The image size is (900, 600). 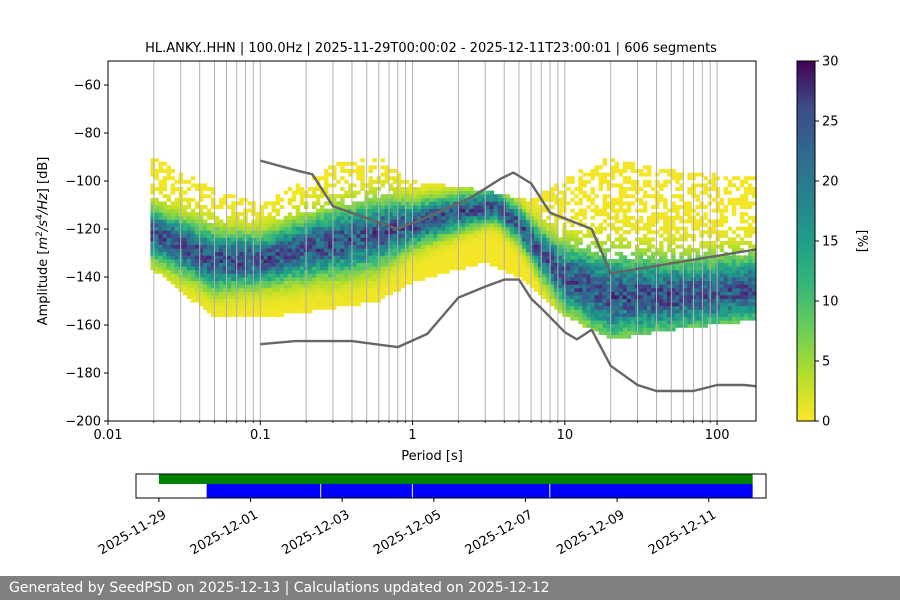 What do you see at coordinates (651, 491) in the screenshot?
I see `timeline-psd-bar` at bounding box center [651, 491].